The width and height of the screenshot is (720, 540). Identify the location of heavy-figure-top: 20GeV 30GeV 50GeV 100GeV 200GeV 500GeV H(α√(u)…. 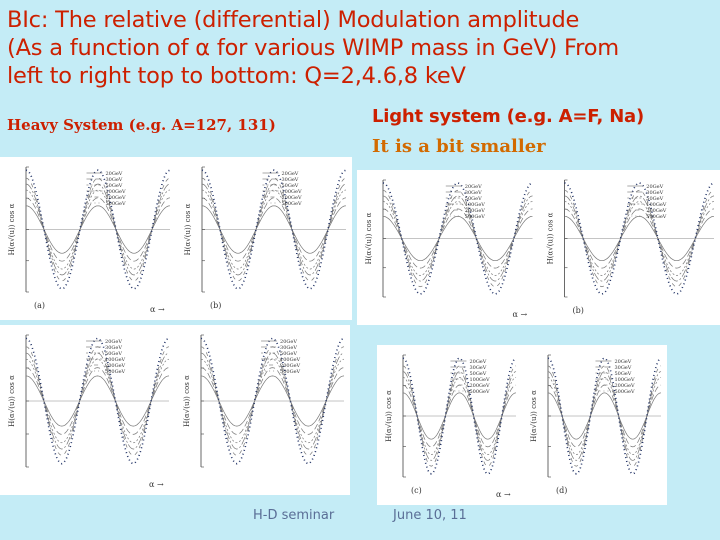
(176, 238).